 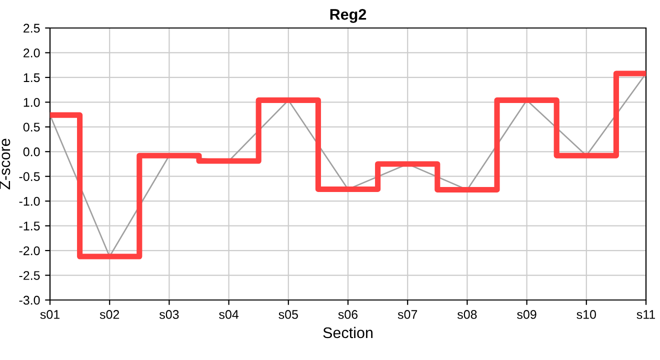 What do you see at coordinates (31, 151) in the screenshot?
I see `y-tick-label: 0.0` at bounding box center [31, 151].